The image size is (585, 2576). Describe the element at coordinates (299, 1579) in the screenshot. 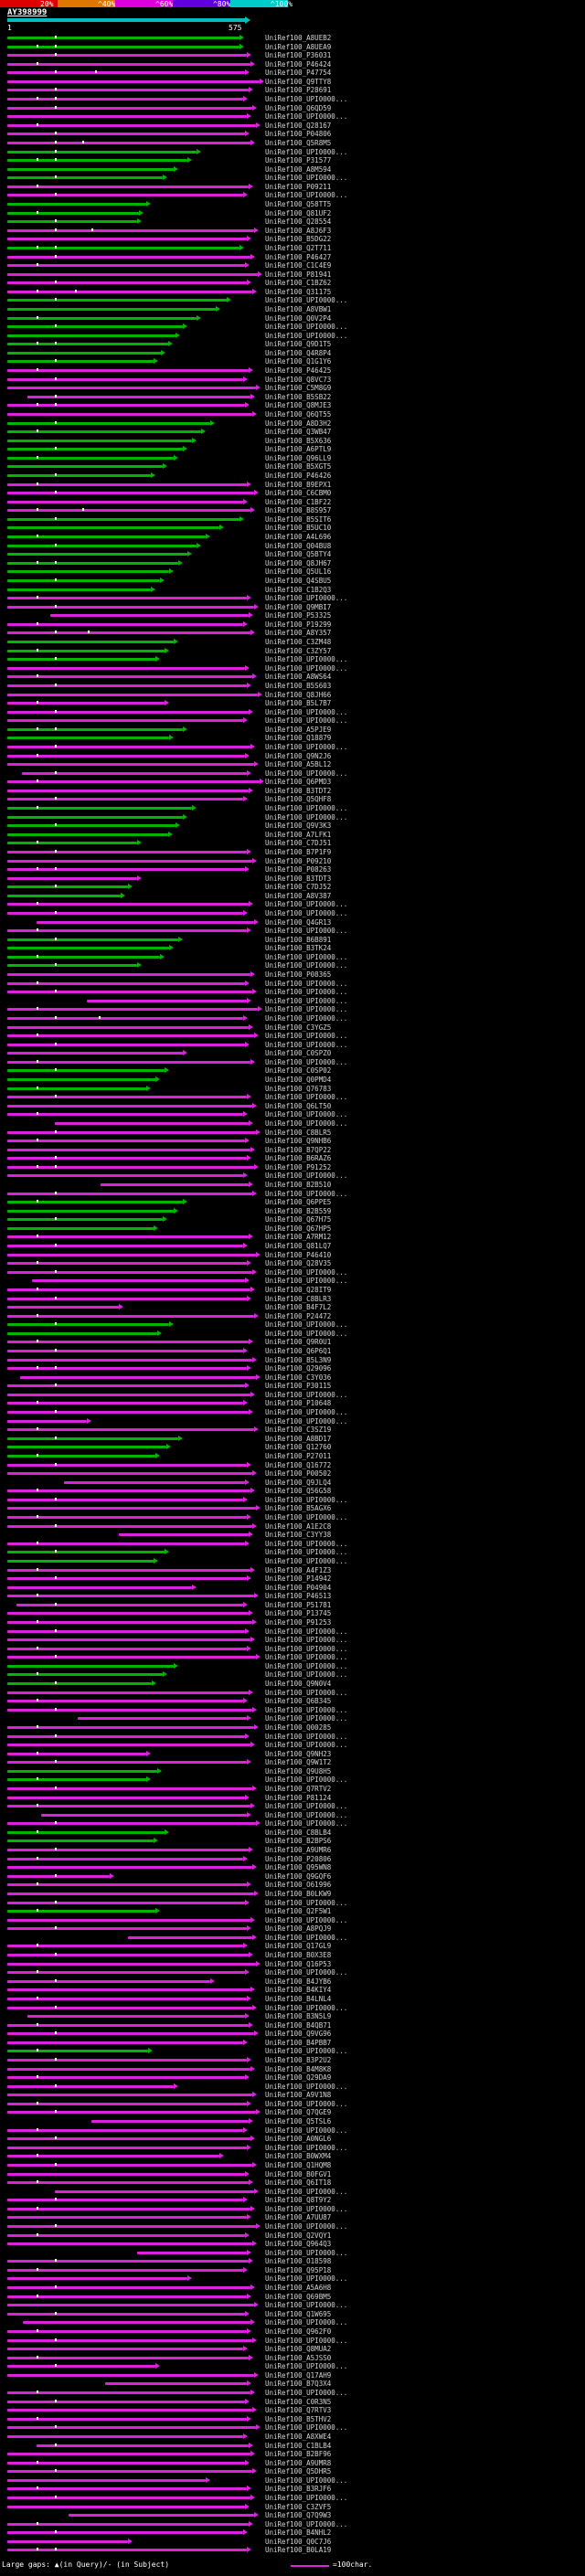

I see `hit-label: UniRef100_P14942` at that location.